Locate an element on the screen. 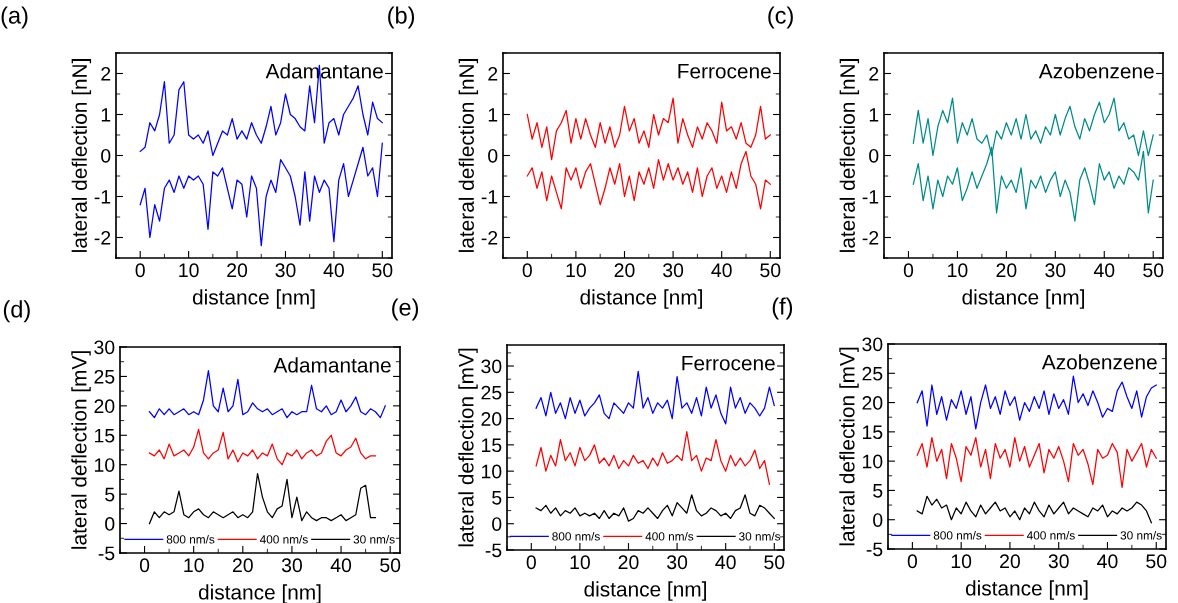 The image size is (1178, 603). text: (a) is located at coordinates (14, 17).